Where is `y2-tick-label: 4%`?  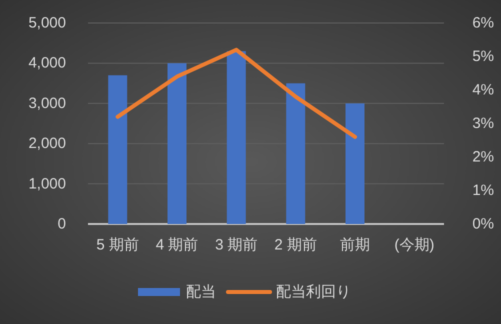
y2-tick-label: 4% is located at coordinates (483, 90).